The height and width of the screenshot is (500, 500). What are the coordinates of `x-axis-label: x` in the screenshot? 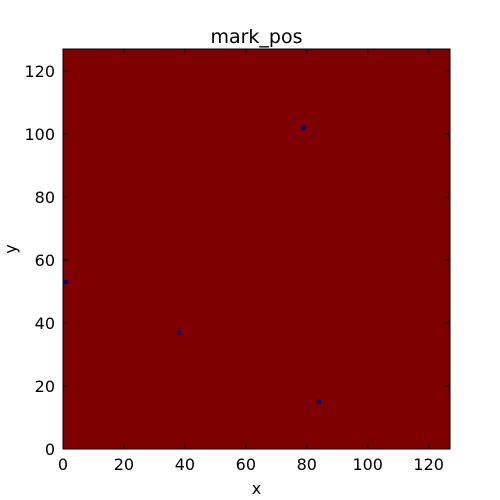 It's located at (256, 488).